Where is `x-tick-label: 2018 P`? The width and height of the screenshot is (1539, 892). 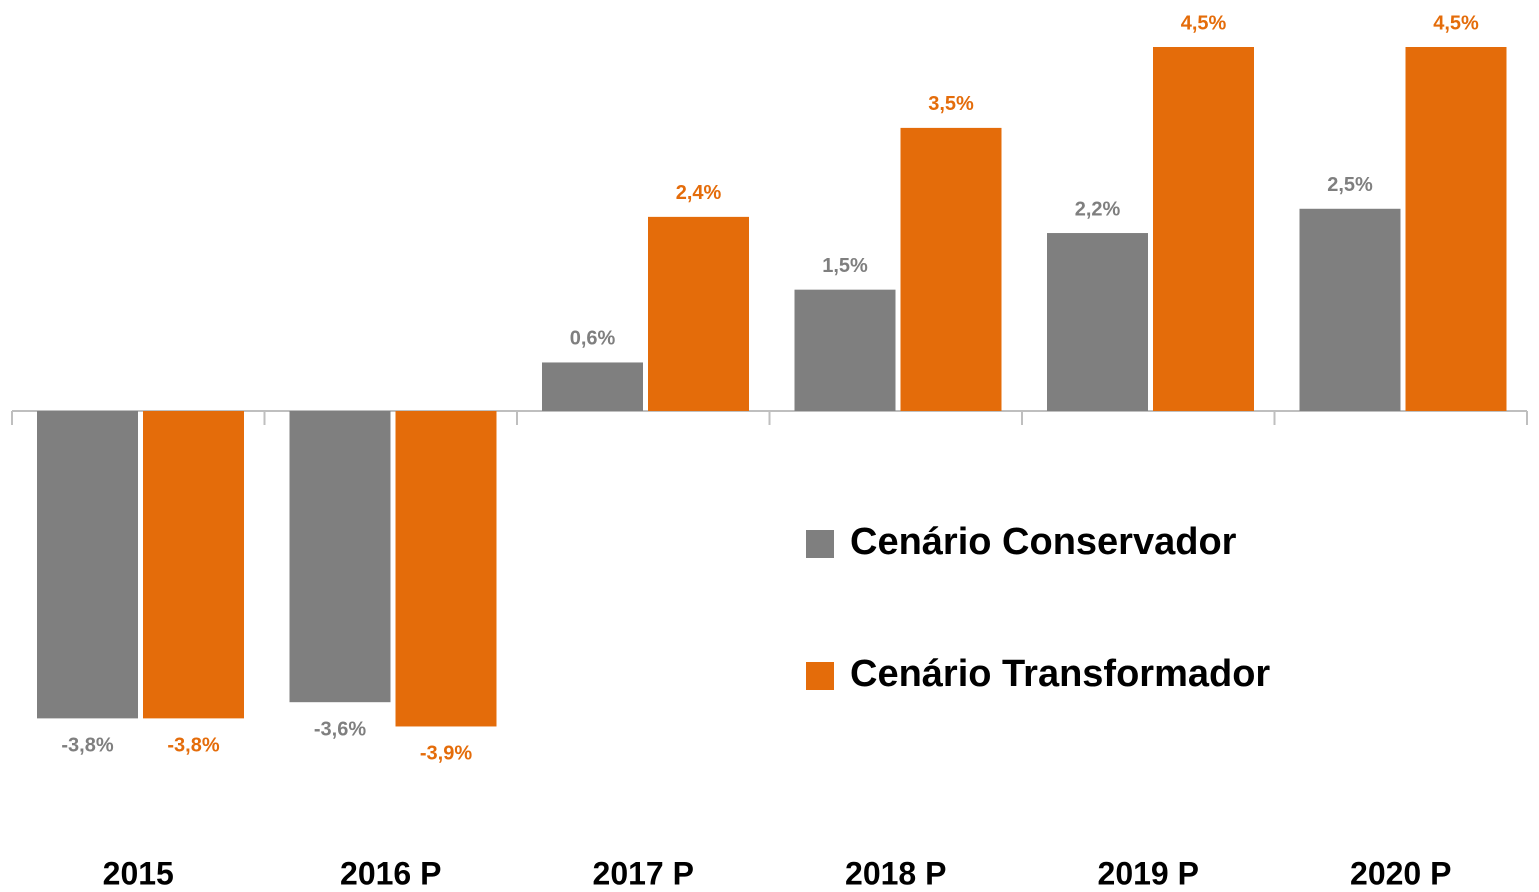
x-tick-label: 2018 P is located at coordinates (895, 873).